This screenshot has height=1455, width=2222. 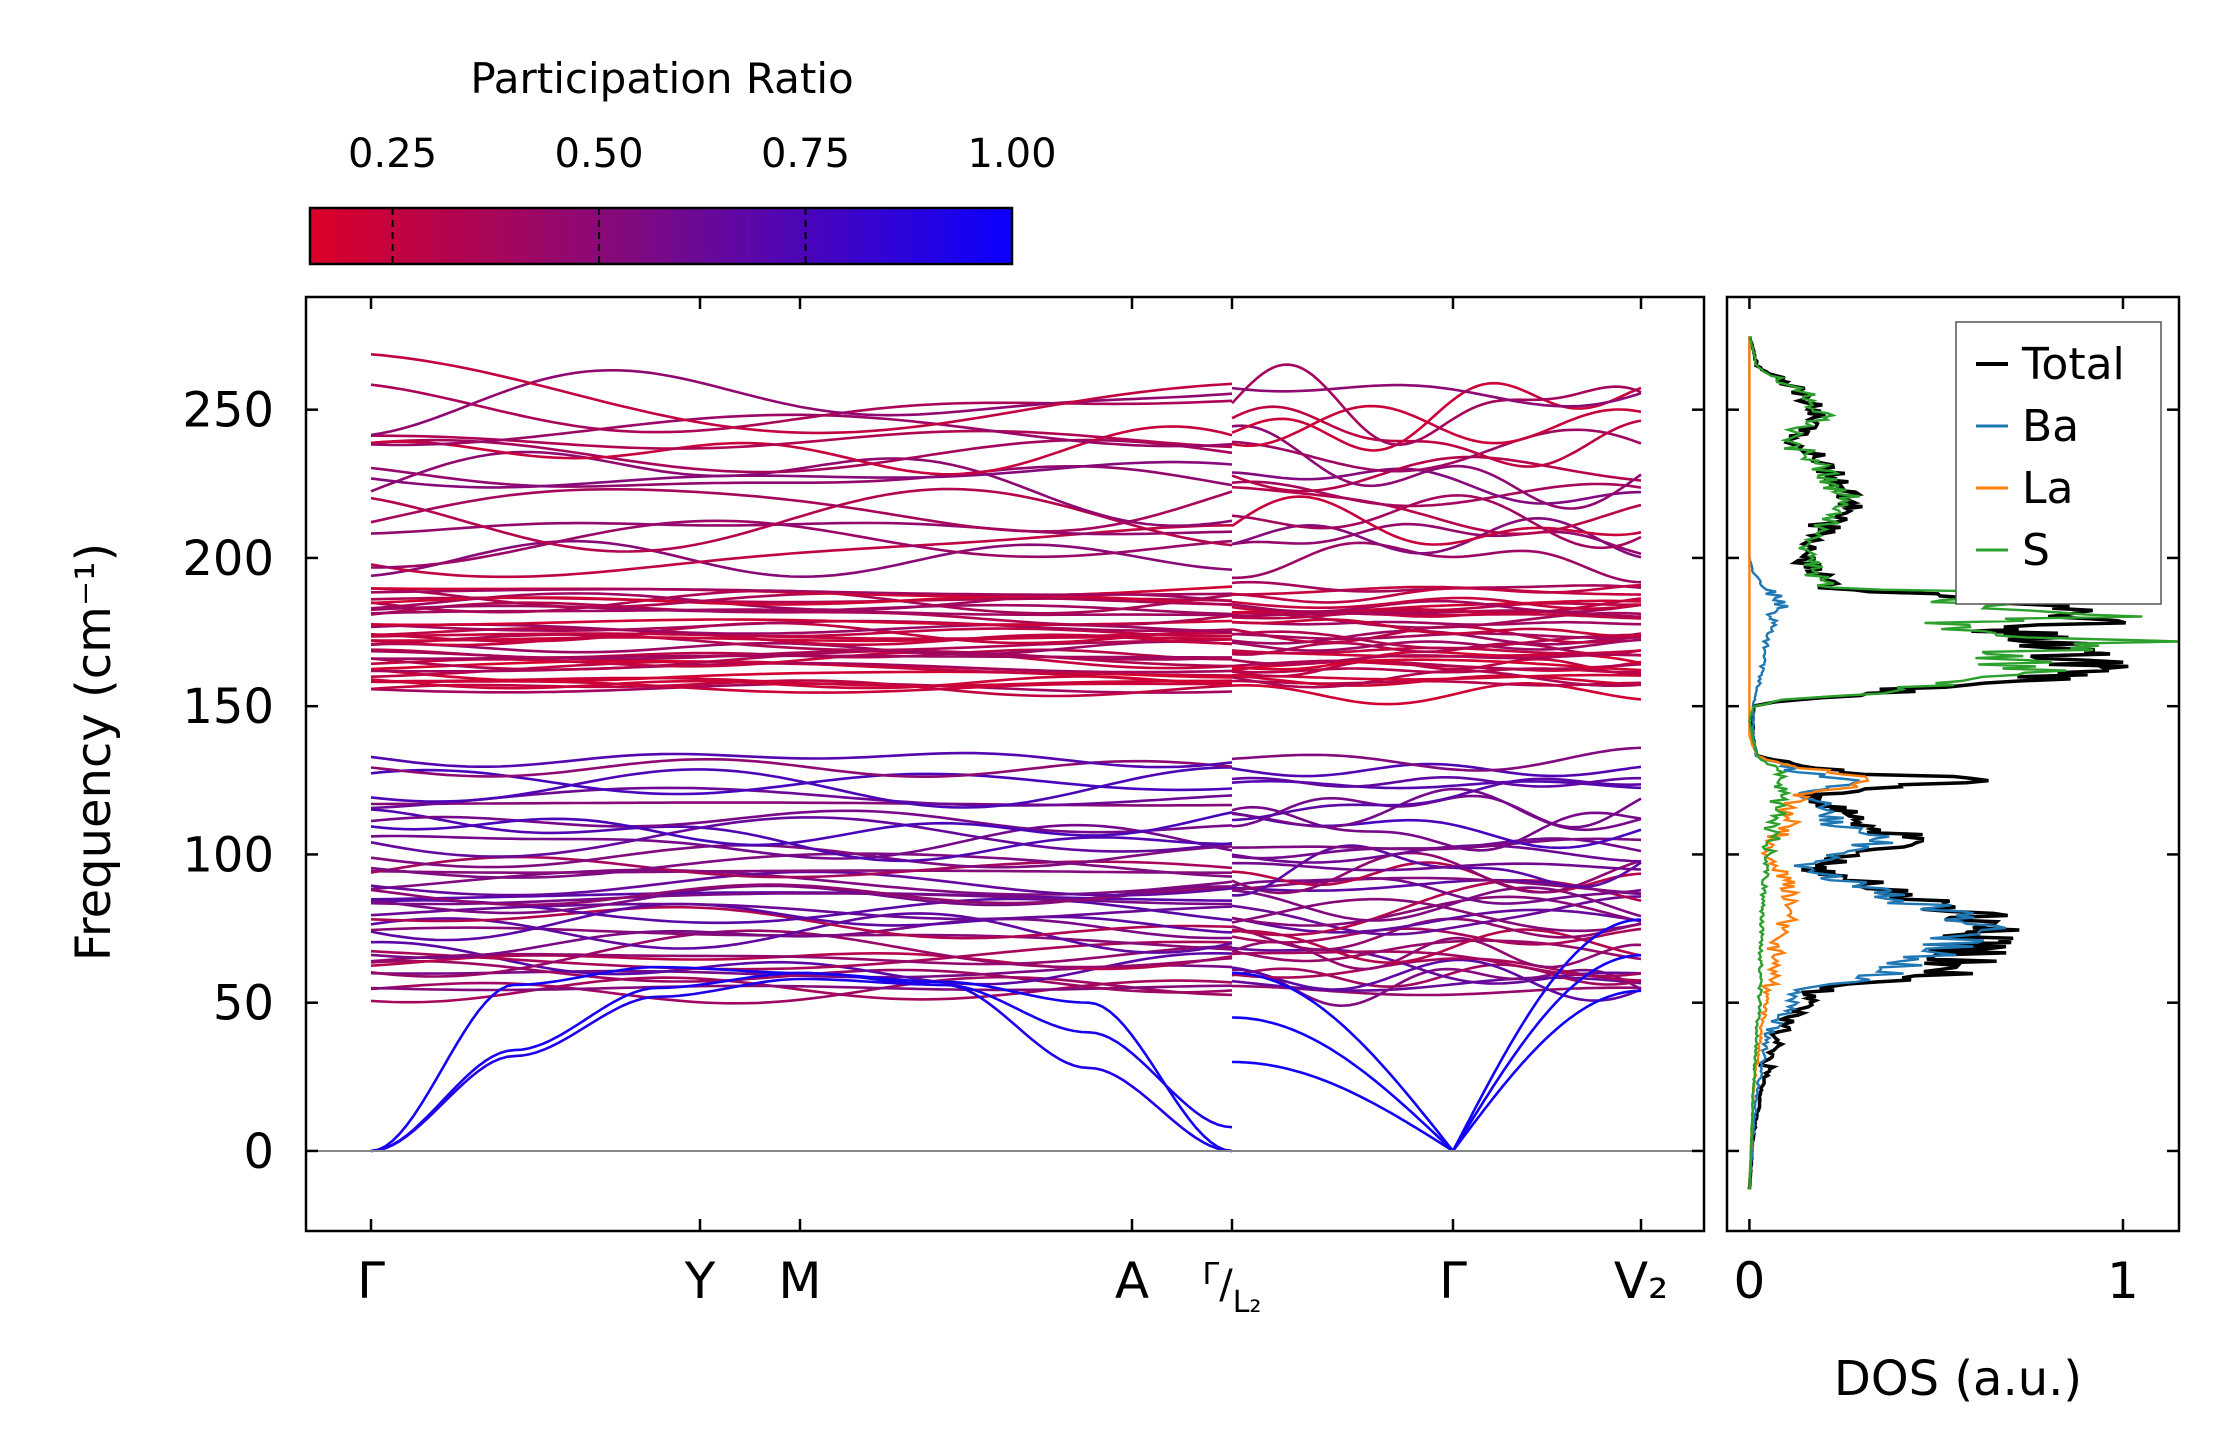 What do you see at coordinates (1958, 1379) in the screenshot?
I see `dos-x-axis-label: DOS (a.u.)` at bounding box center [1958, 1379].